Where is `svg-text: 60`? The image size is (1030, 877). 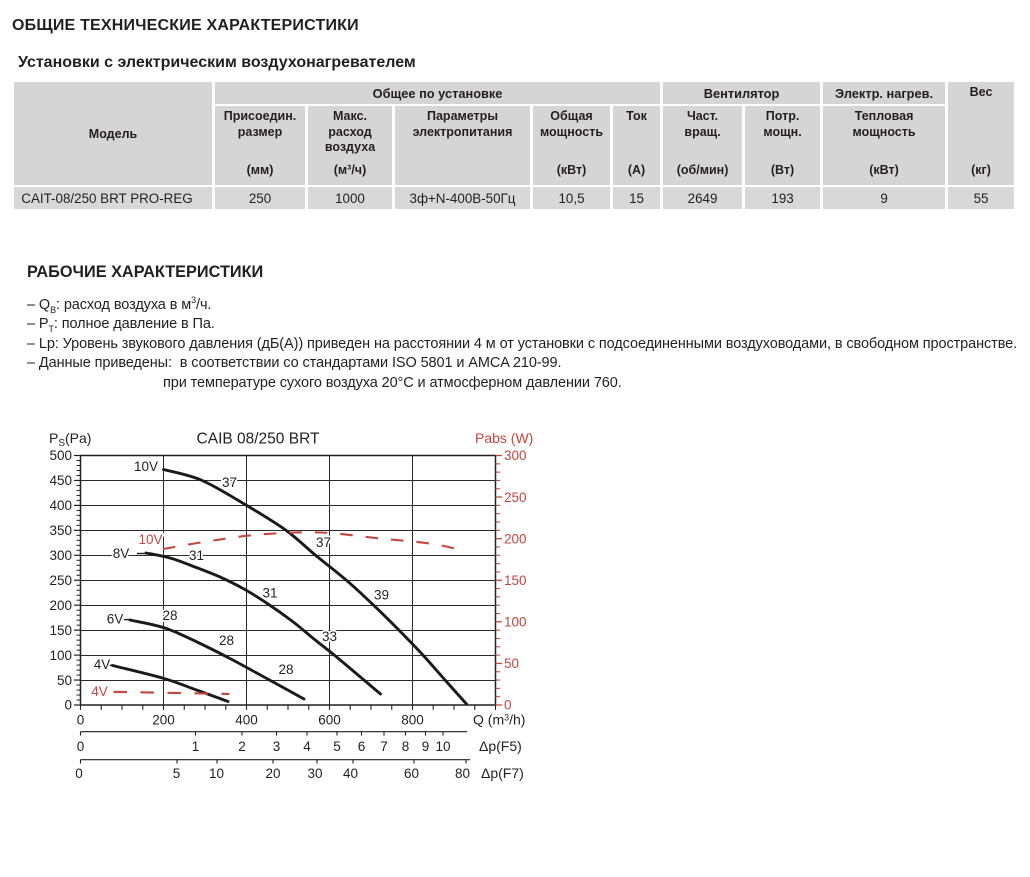
svg-text: 60 is located at coordinates (411, 773).